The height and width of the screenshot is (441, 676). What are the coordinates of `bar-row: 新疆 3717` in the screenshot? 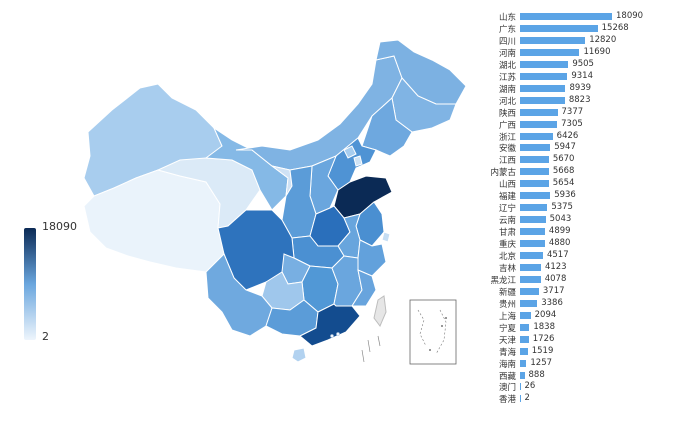 It's located at (579, 292).